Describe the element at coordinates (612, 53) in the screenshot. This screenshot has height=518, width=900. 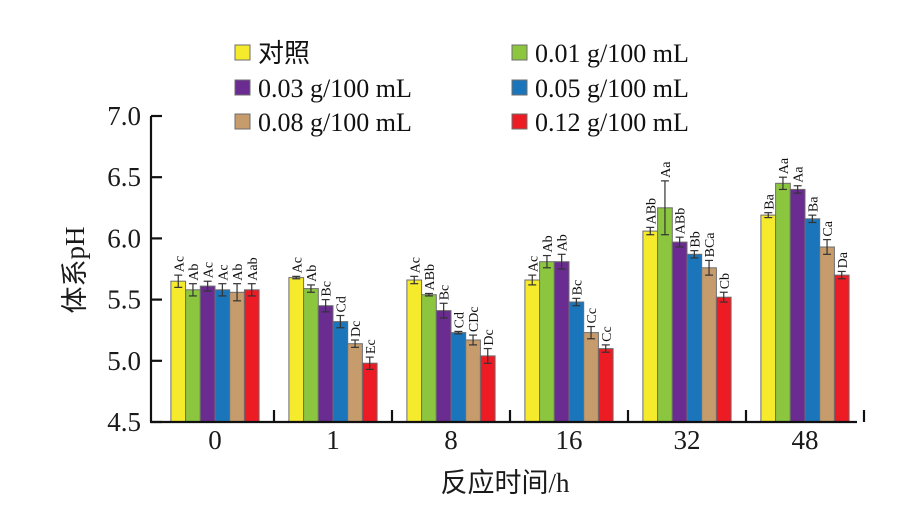
I see `legend-label-0-01: 0.01 g/100 mL` at that location.